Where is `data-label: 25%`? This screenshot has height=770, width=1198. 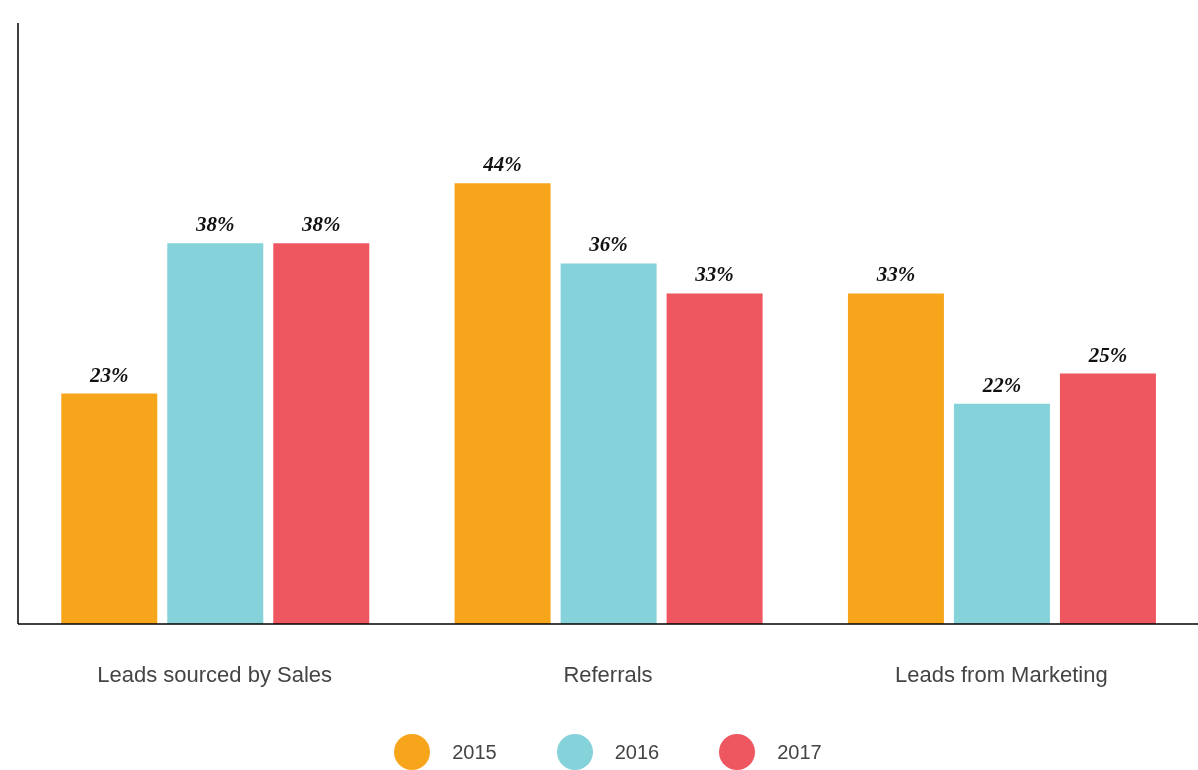
data-label: 25% is located at coordinates (1107, 354).